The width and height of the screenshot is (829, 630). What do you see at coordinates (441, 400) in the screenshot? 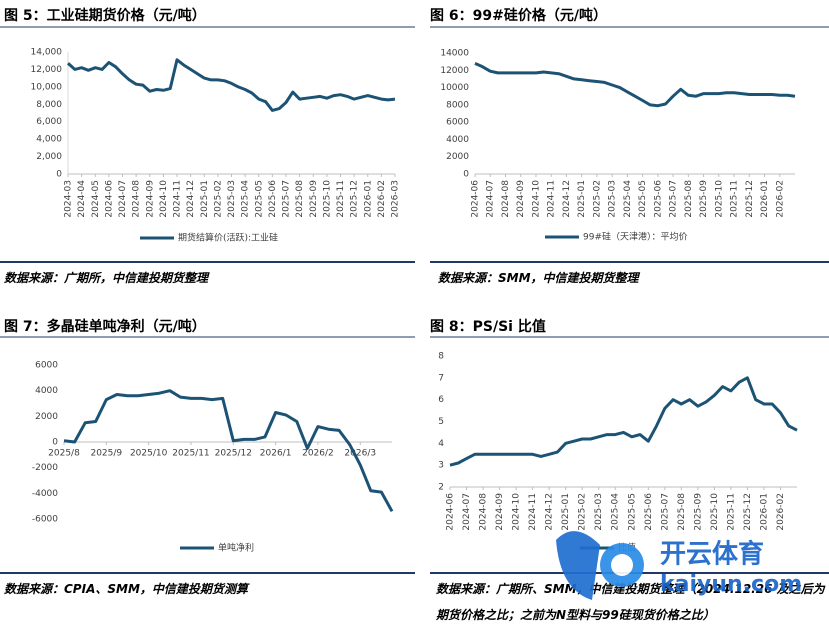
I see `y-tick-label: 6` at bounding box center [441, 400].